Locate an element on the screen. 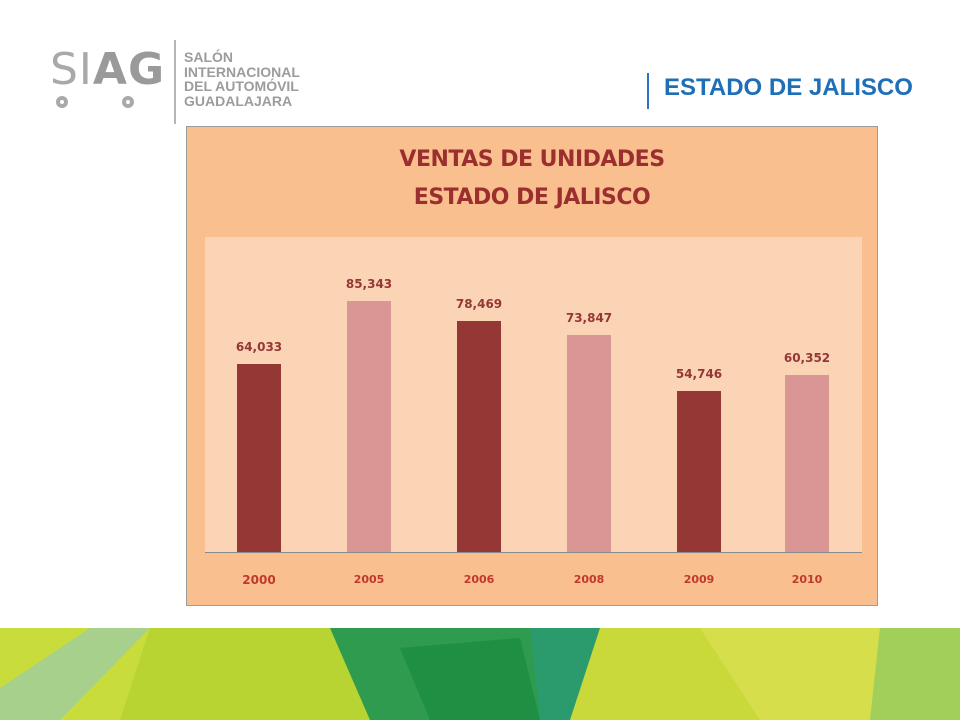 Image resolution: width=960 pixels, height=720 pixels. x-tick-label-2006: 2006 is located at coordinates (479, 579).